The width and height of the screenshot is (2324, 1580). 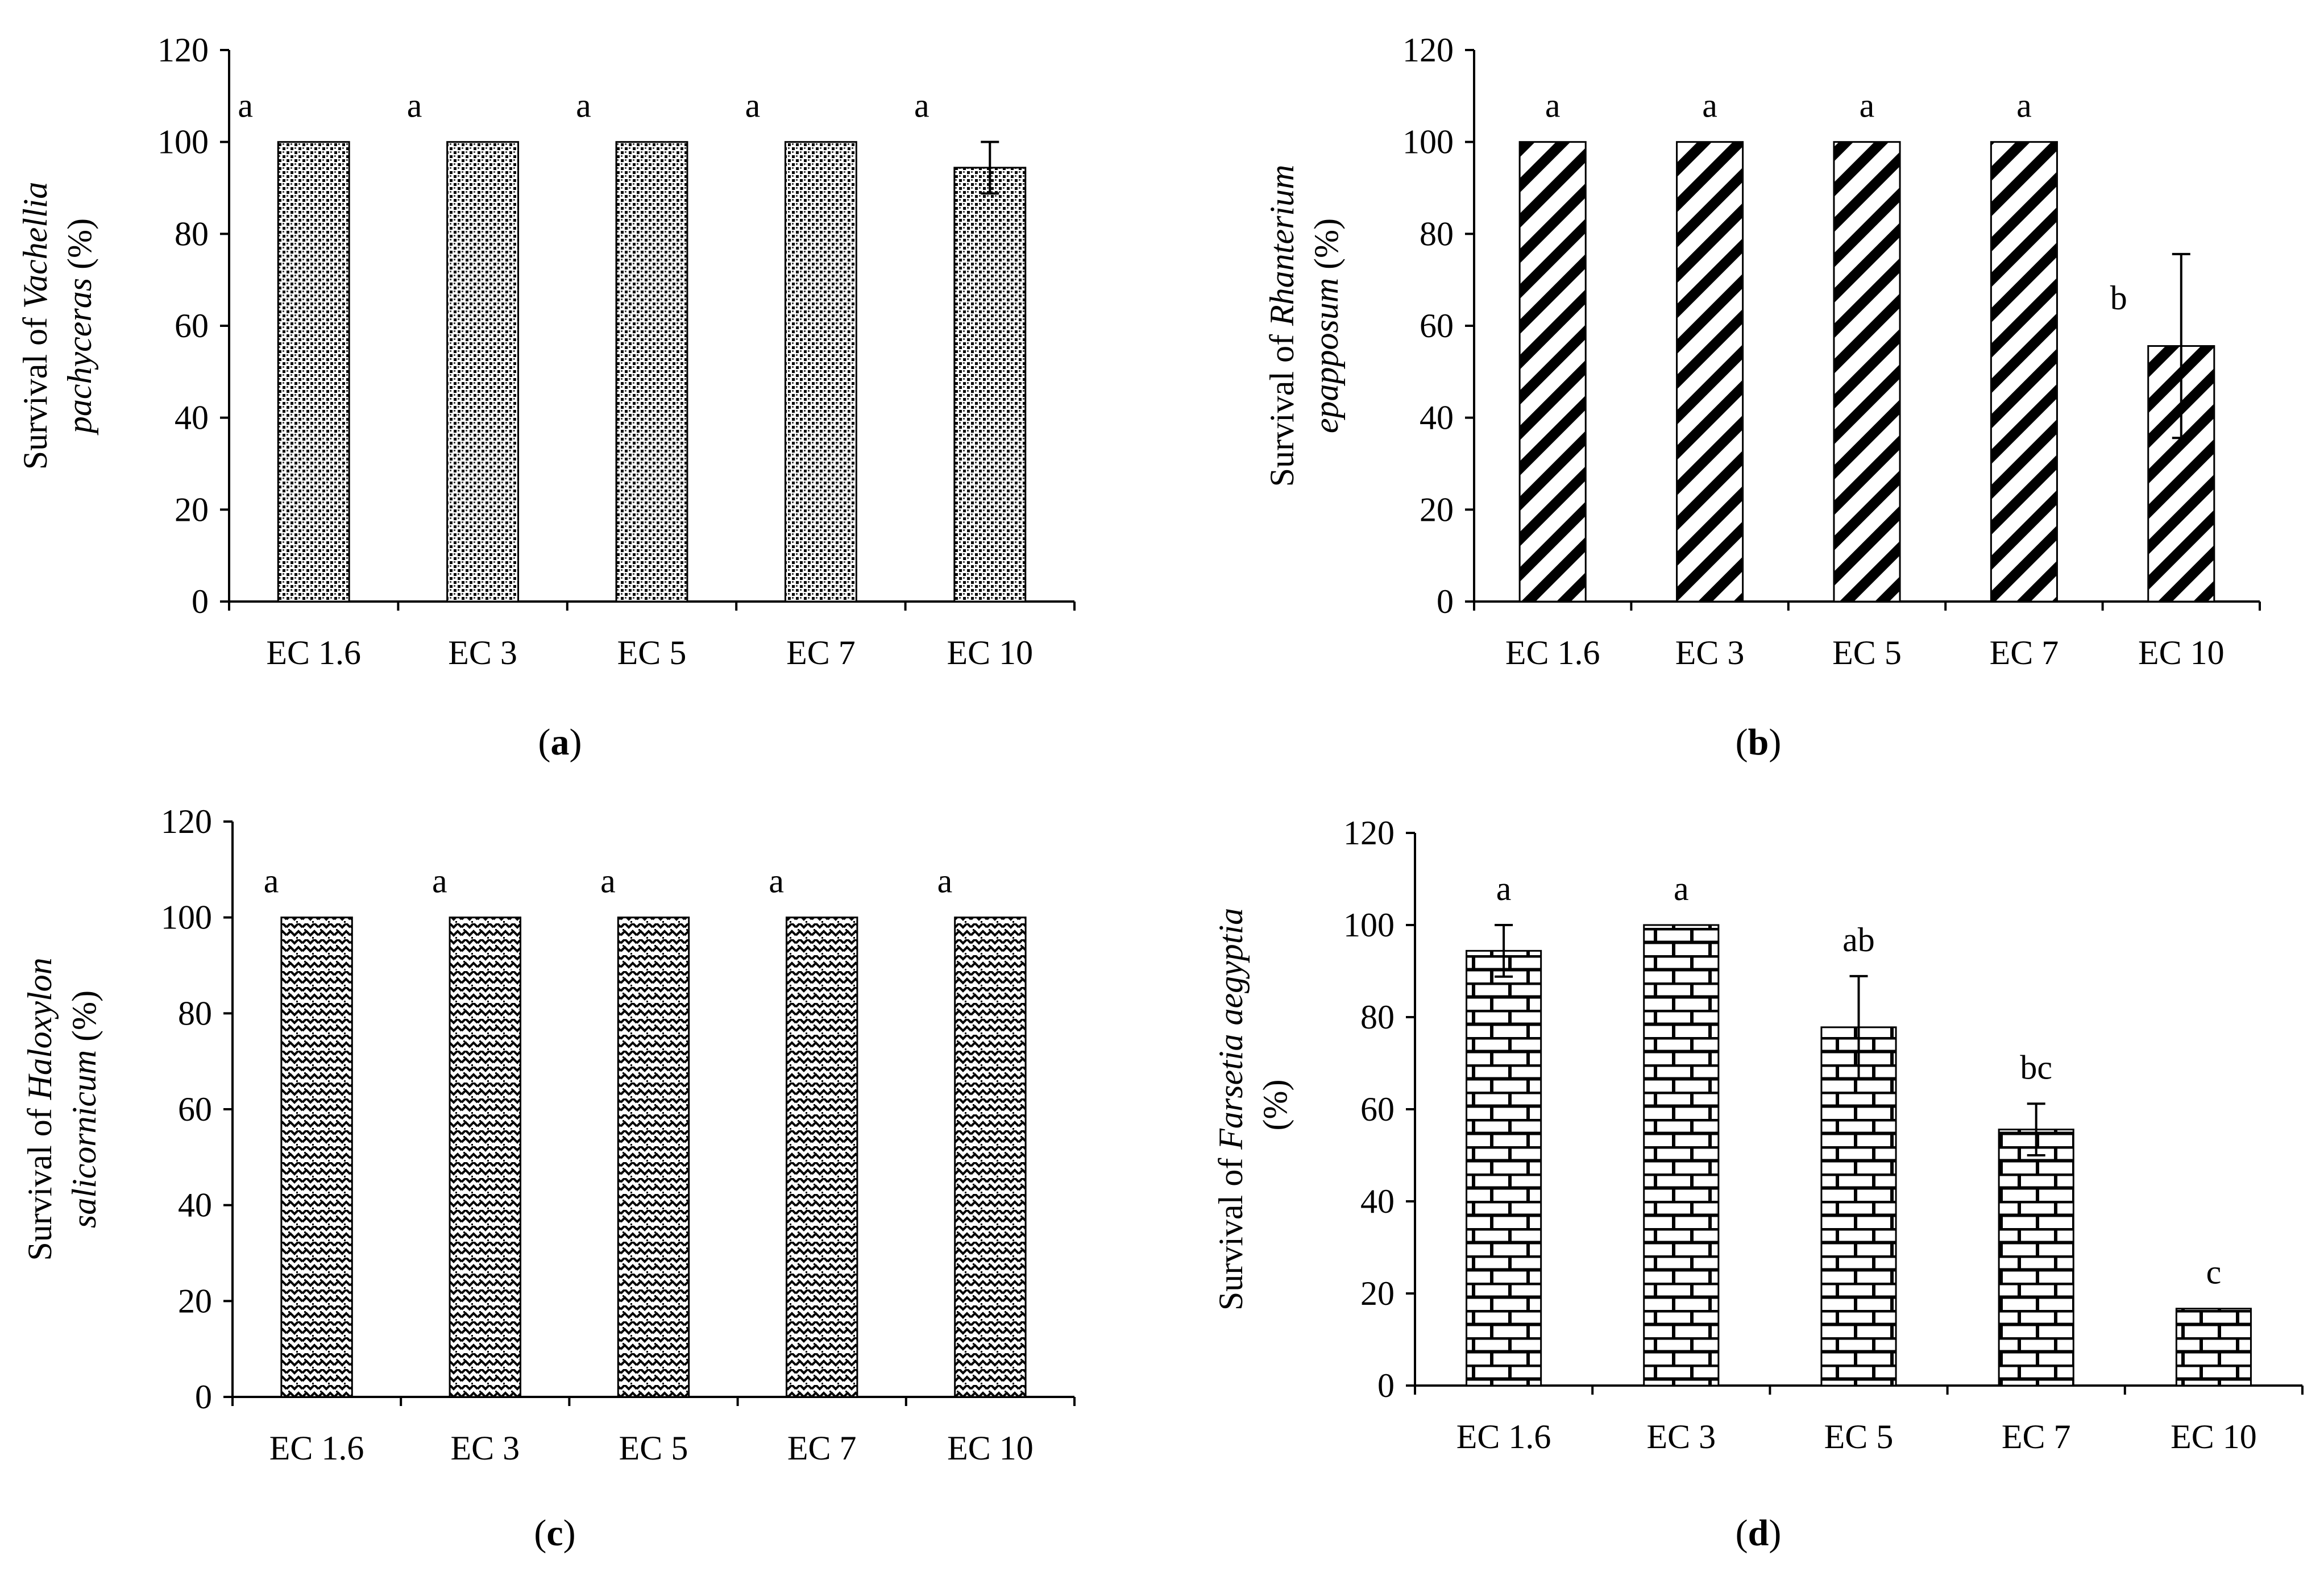 I want to click on y-axis-title: Survival of Rhanteriumepapposum (%), so click(x=1304, y=326).